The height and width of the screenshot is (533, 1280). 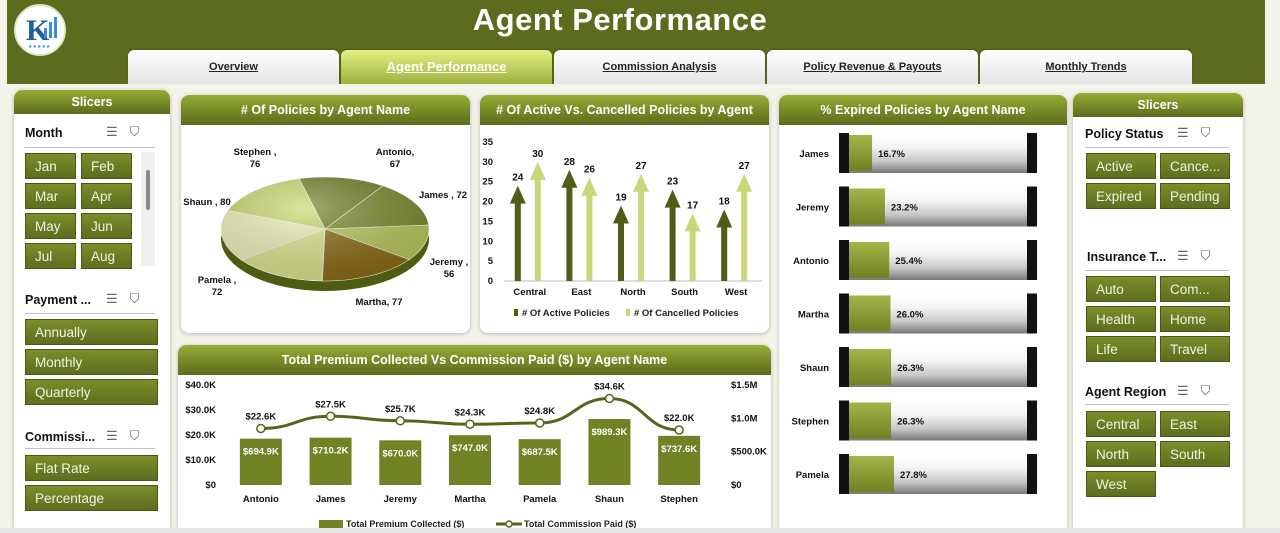 I want to click on y-tick-label: 35, so click(x=487, y=142).